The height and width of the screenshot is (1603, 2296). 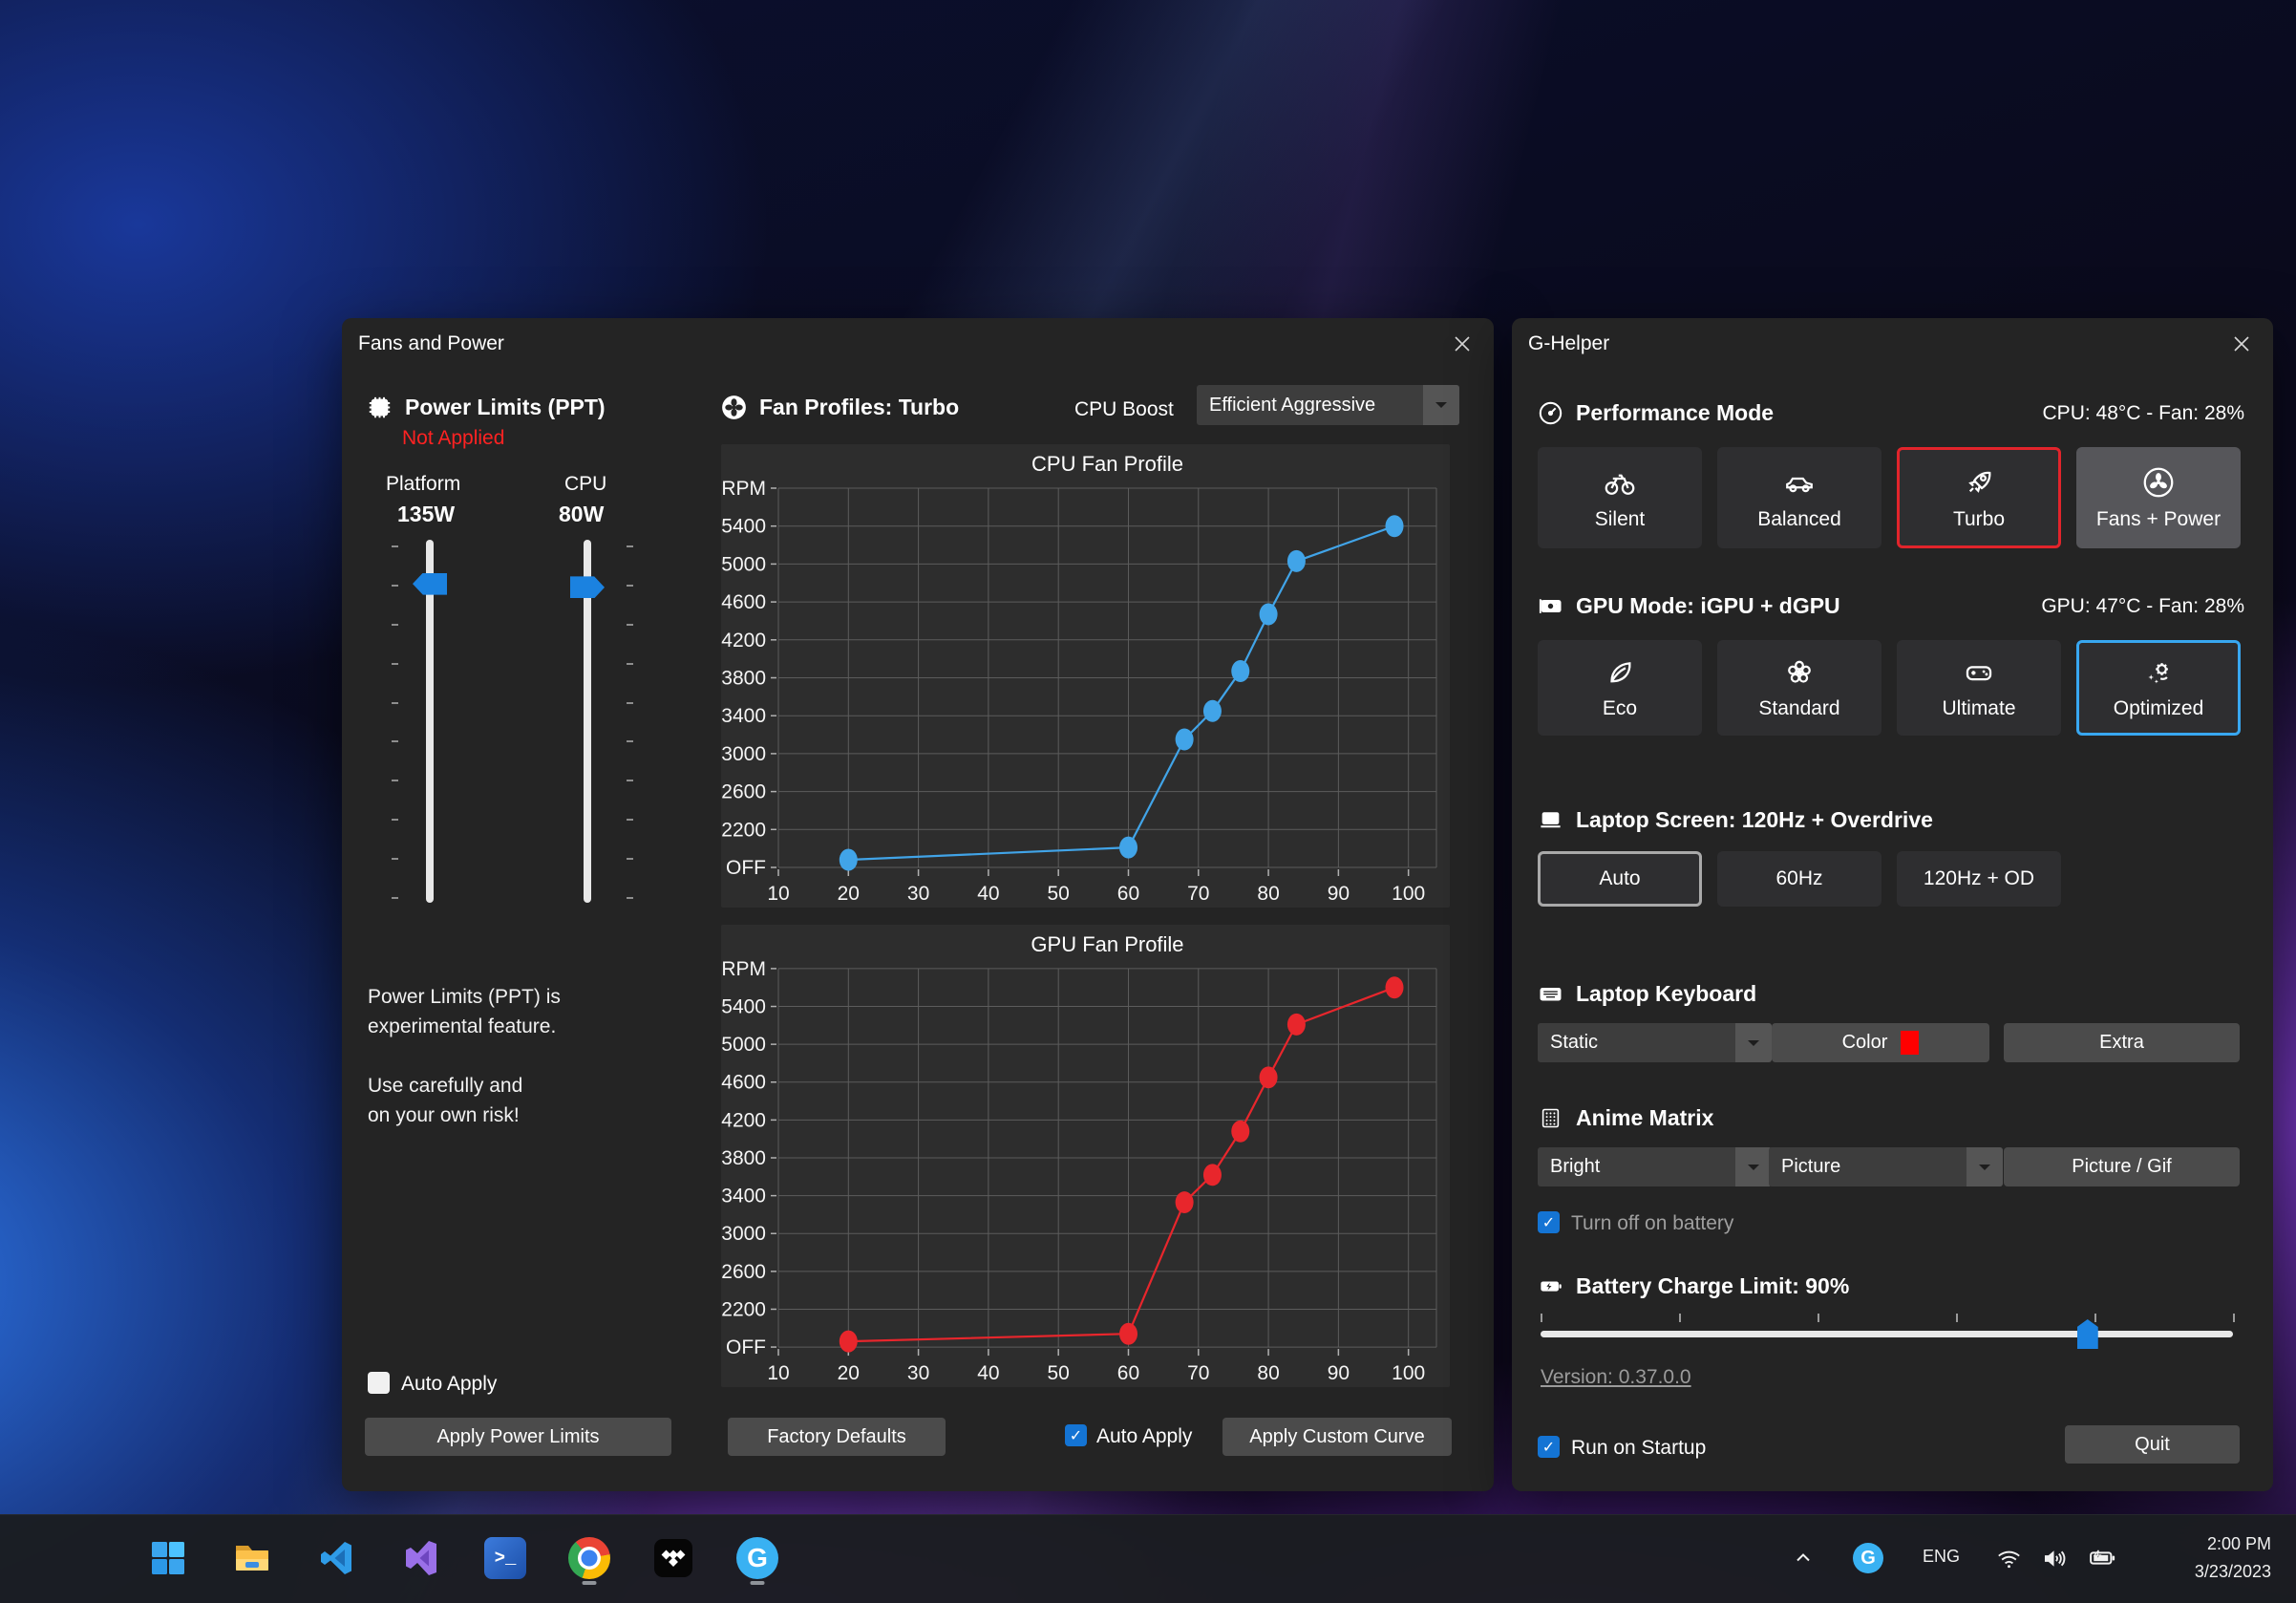 What do you see at coordinates (757, 1583) in the screenshot?
I see `running-indicator` at bounding box center [757, 1583].